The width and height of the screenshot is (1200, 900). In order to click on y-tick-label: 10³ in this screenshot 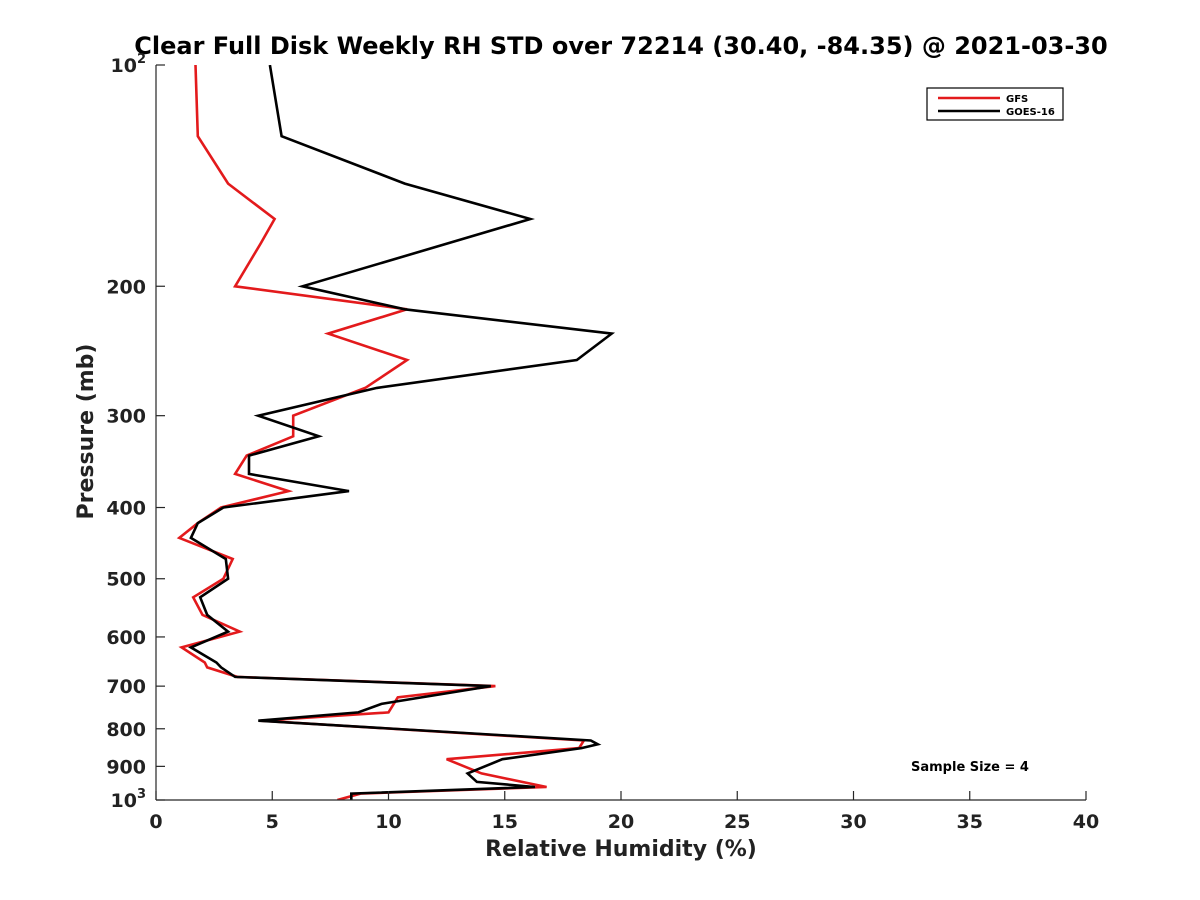, I will do `click(129, 799)`.